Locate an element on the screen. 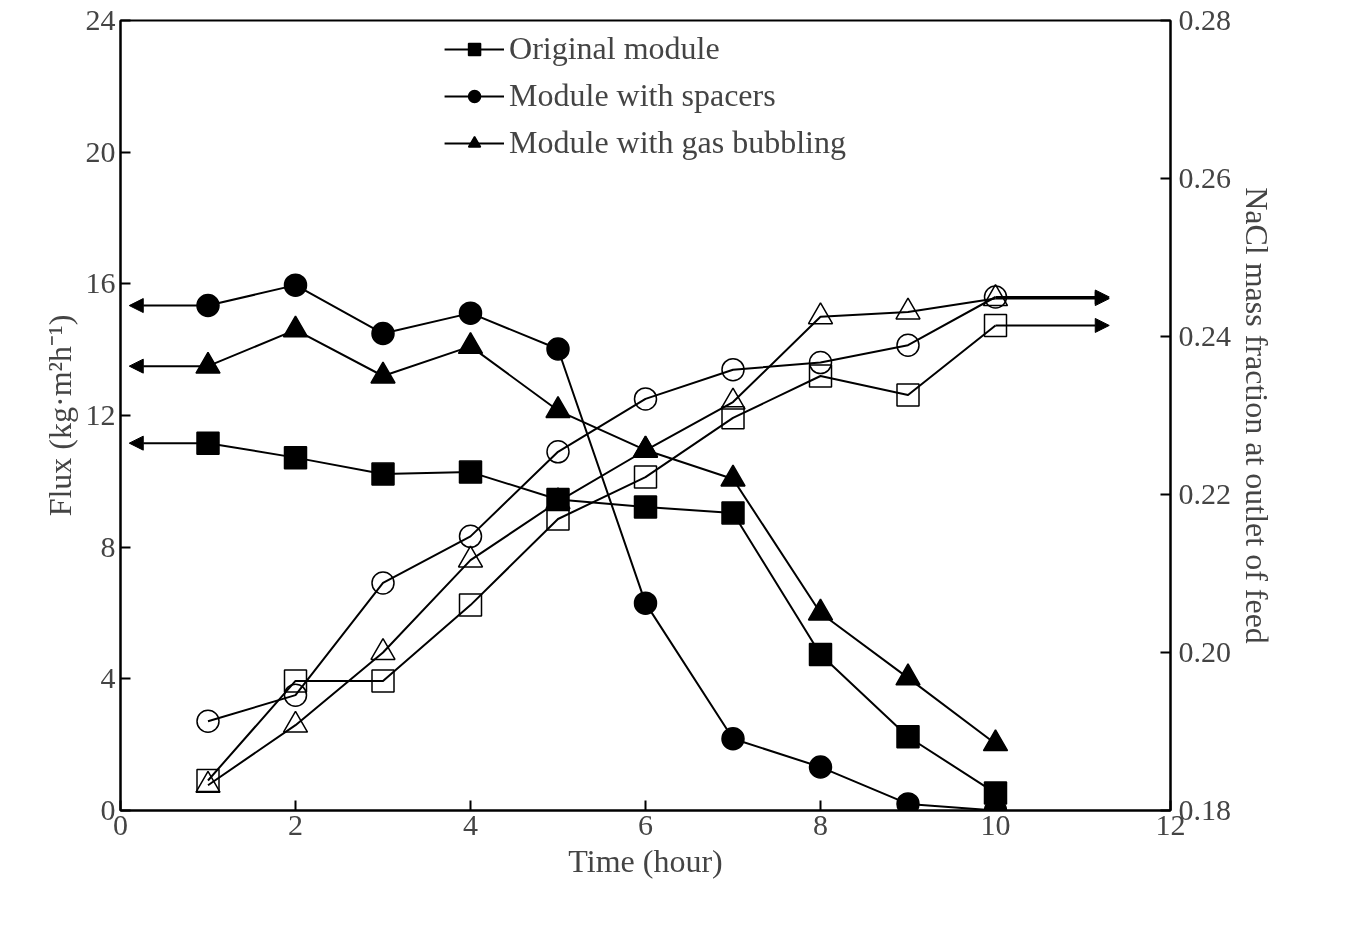  y2-tick-label: 0.20 is located at coordinates (1204, 651).